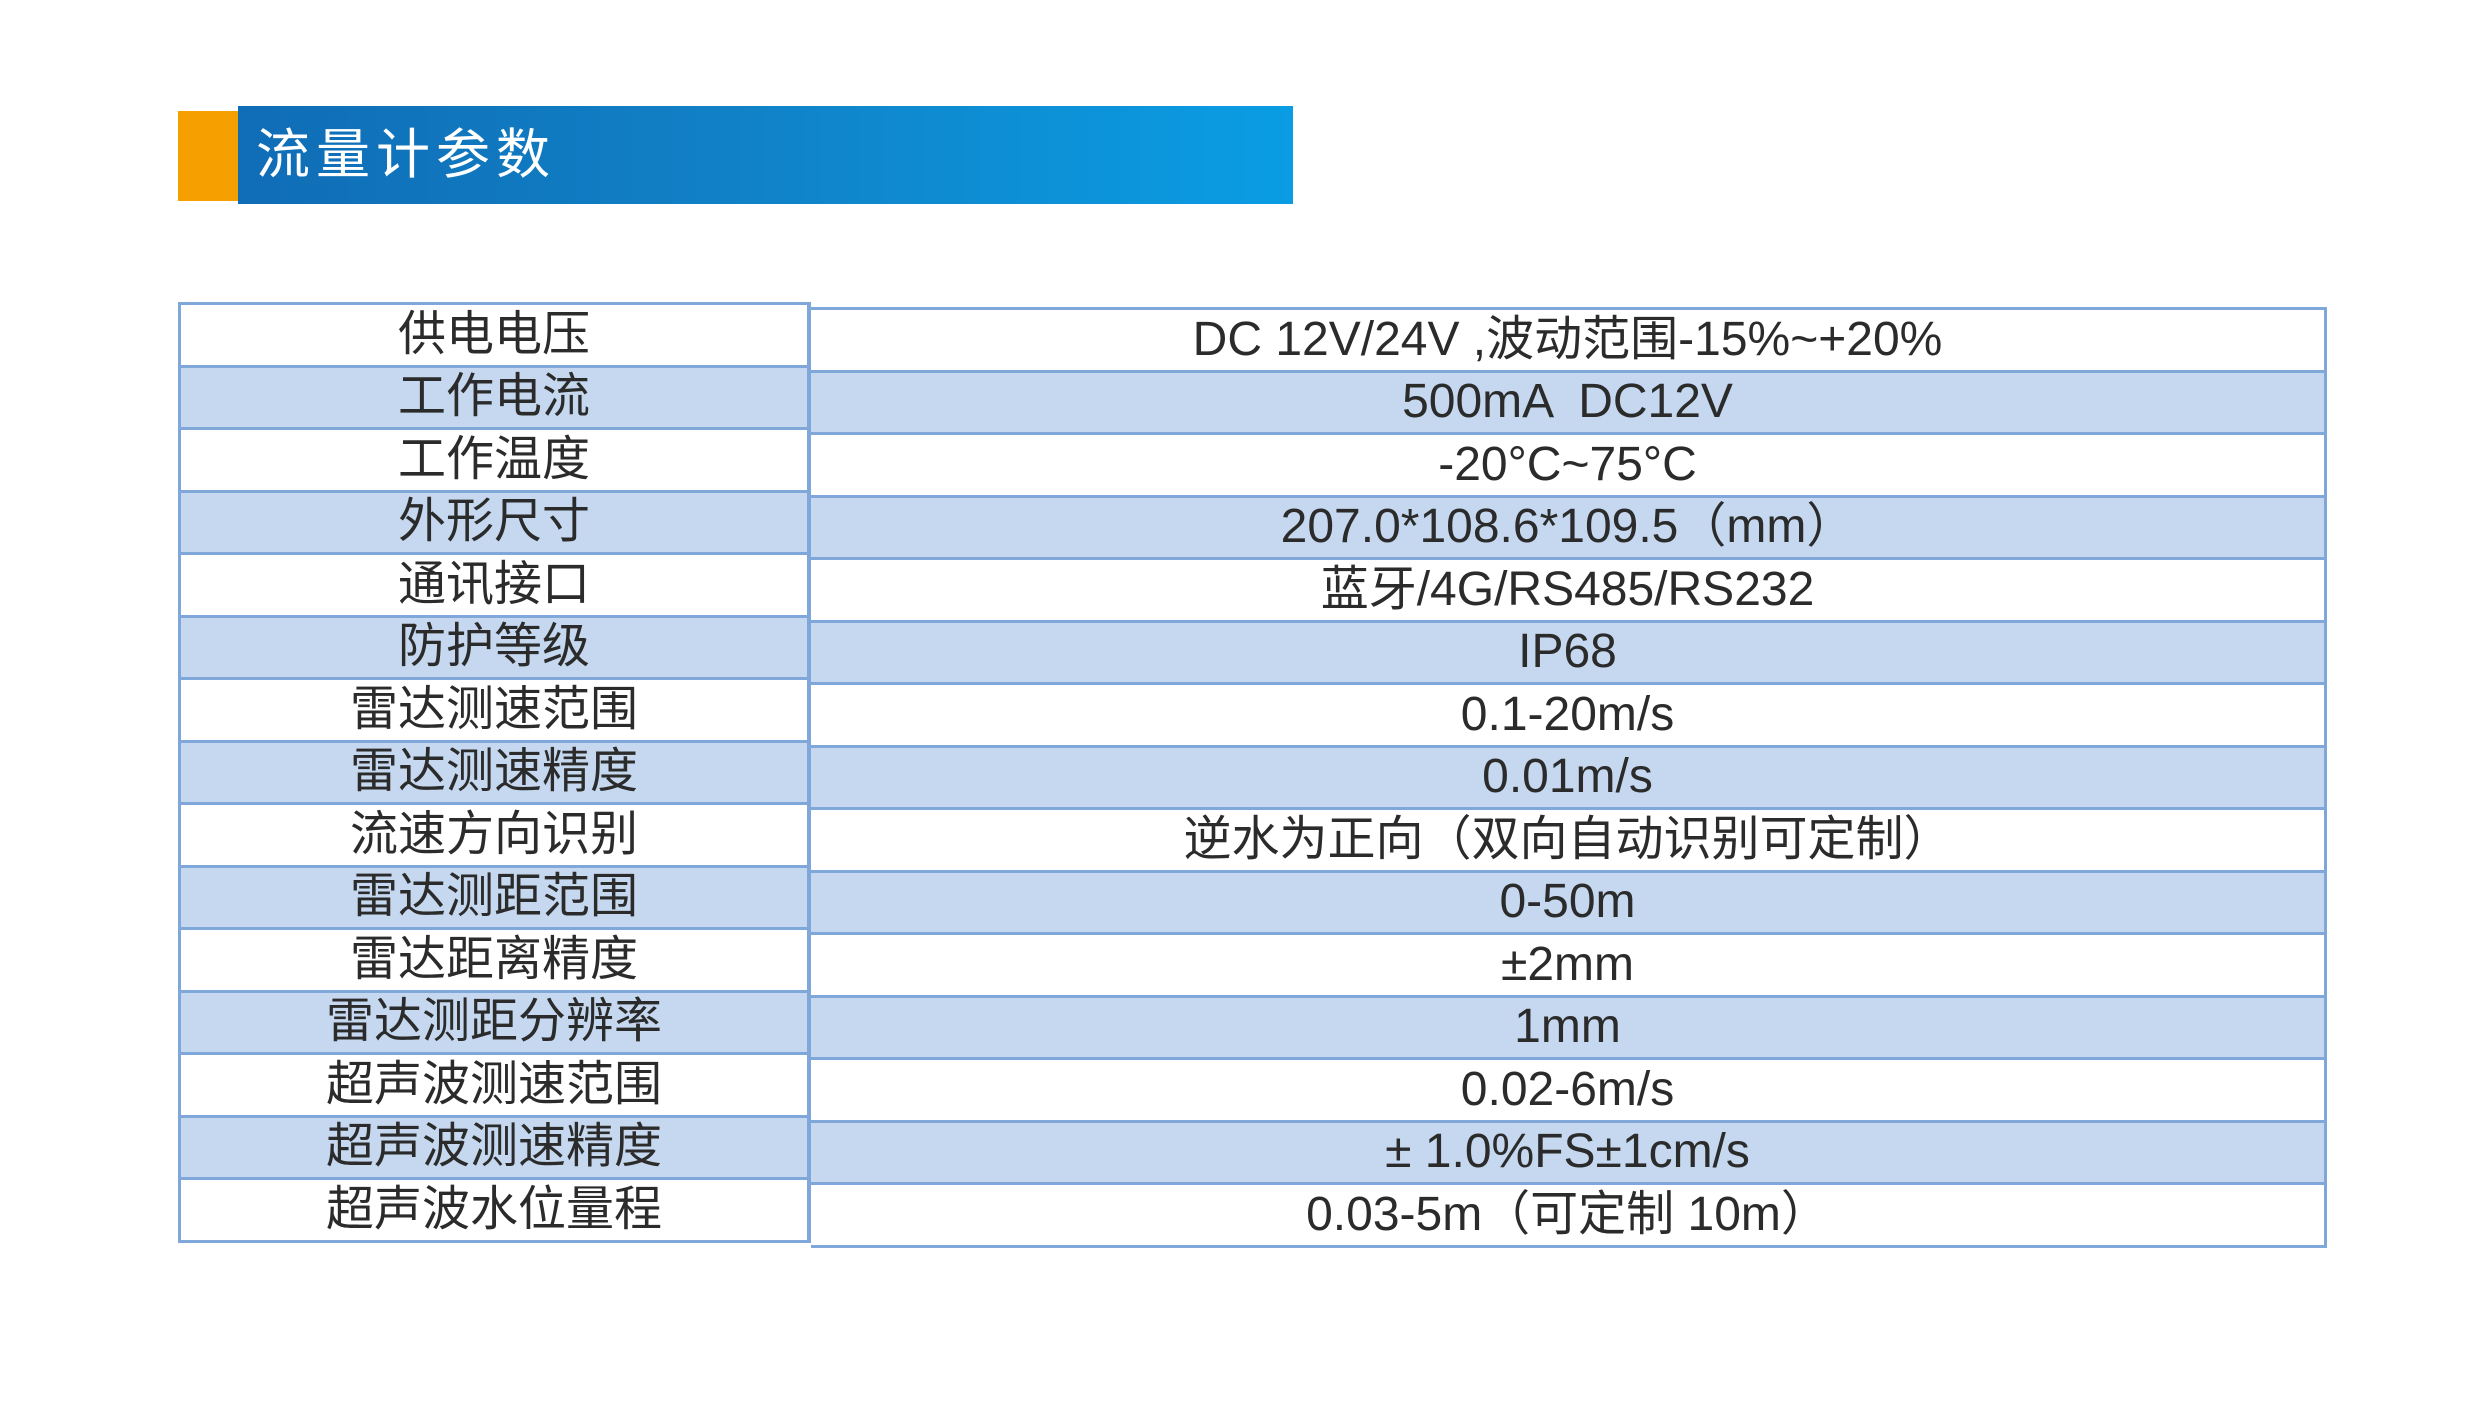 Image resolution: width=2480 pixels, height=1415 pixels. What do you see at coordinates (494, 898) in the screenshot?
I see `param-label-cell: 雷达测距范围` at bounding box center [494, 898].